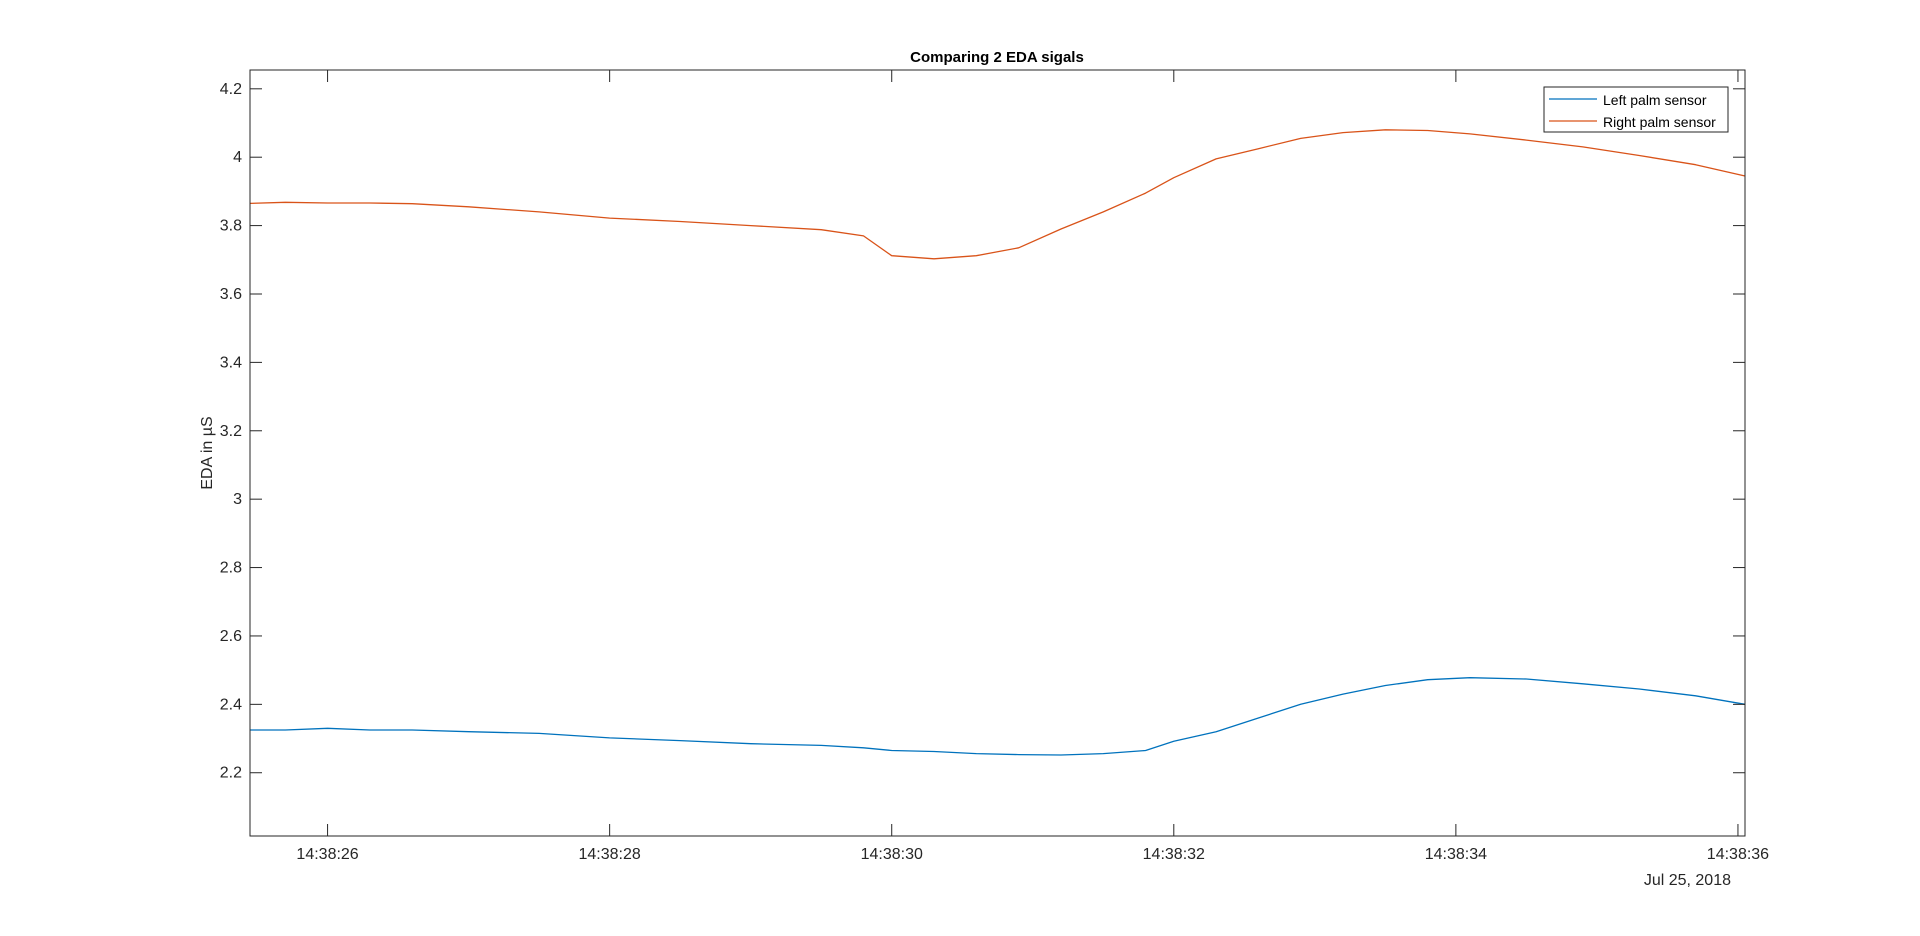 The width and height of the screenshot is (1920, 936). What do you see at coordinates (1456, 854) in the screenshot?
I see `x-tick-label: 14:38:34` at bounding box center [1456, 854].